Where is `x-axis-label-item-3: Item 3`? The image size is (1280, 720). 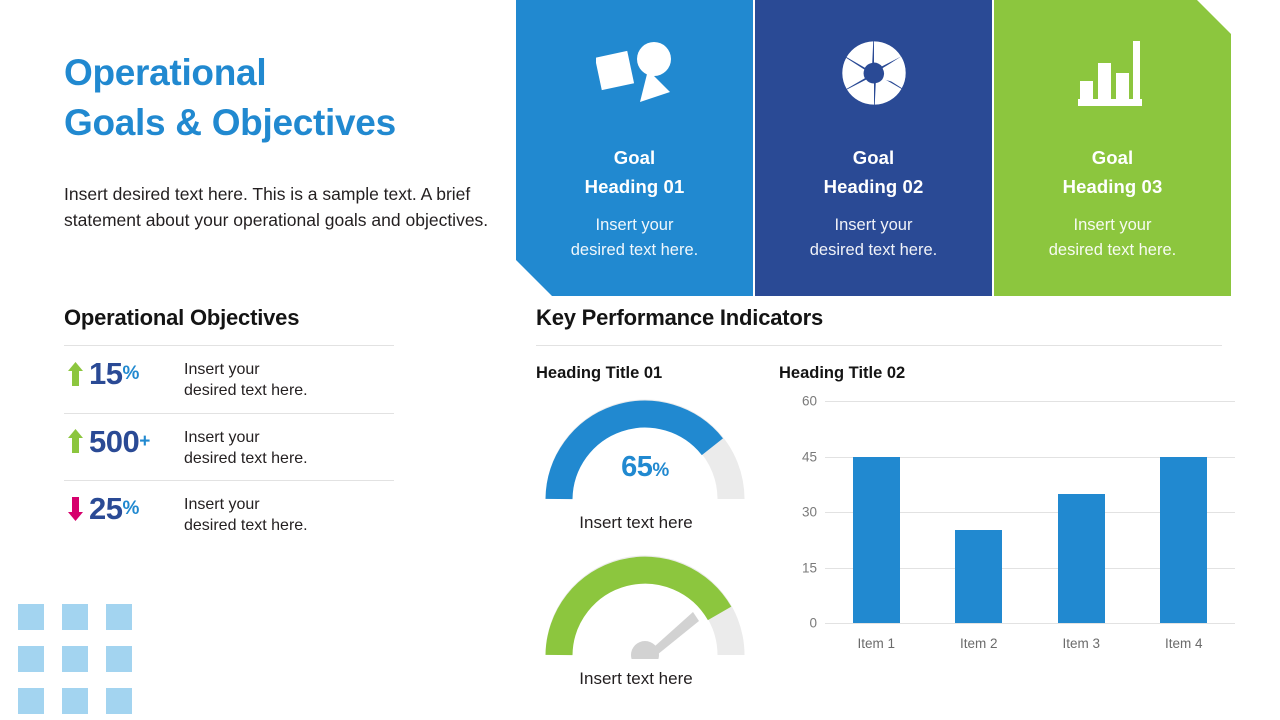
x-axis-label-item-3: Item 3 is located at coordinates (1081, 643).